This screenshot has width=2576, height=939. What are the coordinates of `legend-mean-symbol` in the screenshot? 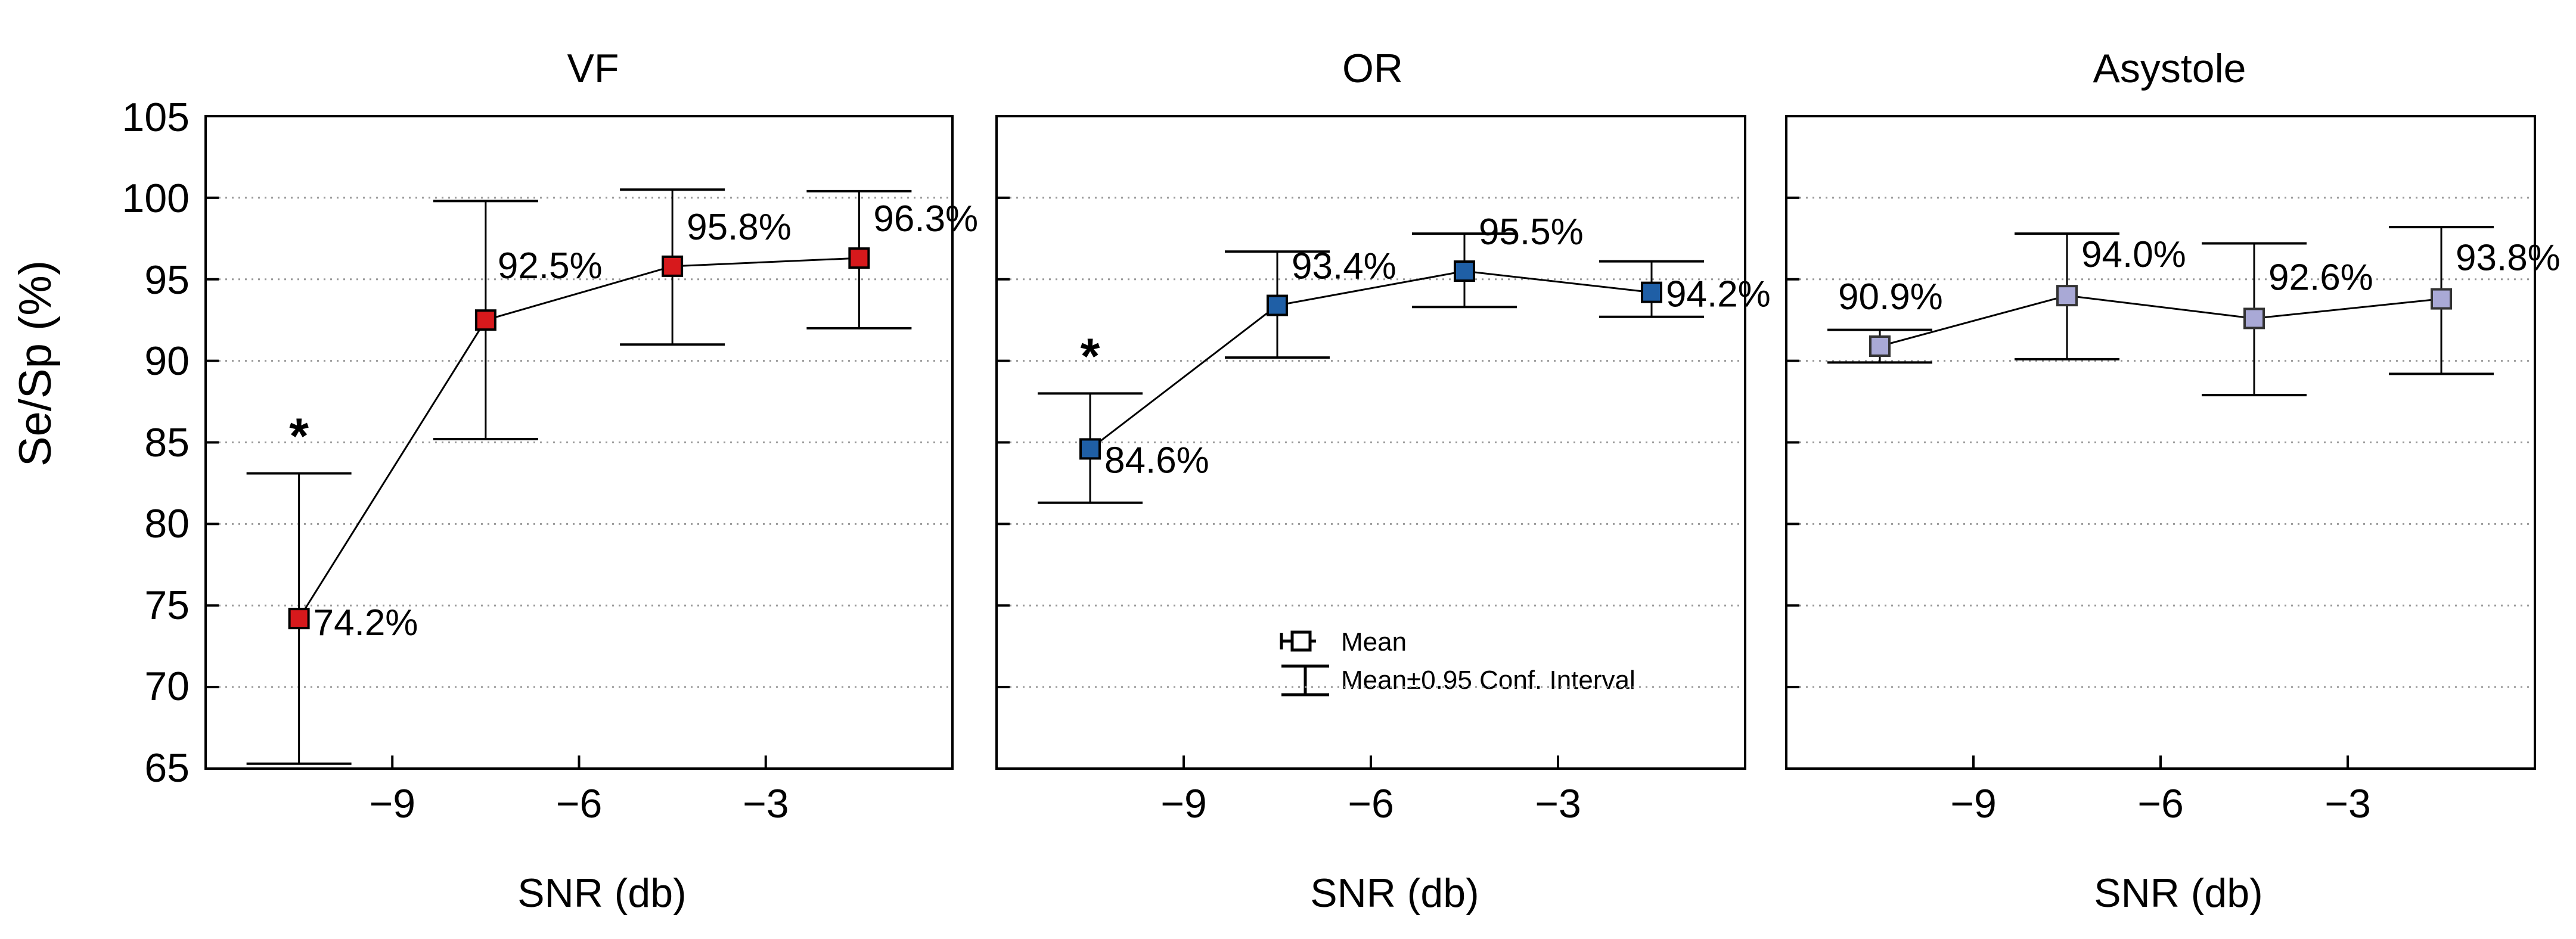 It's located at (1298, 641).